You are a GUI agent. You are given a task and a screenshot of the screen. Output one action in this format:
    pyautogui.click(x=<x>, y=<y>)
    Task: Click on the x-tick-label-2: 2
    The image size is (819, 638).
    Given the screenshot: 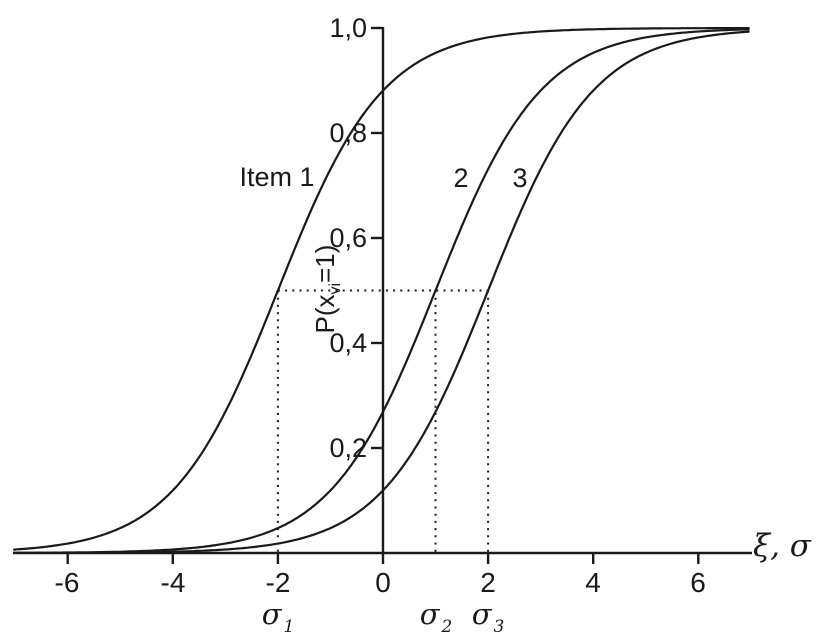 What is the action you would take?
    pyautogui.click(x=488, y=582)
    